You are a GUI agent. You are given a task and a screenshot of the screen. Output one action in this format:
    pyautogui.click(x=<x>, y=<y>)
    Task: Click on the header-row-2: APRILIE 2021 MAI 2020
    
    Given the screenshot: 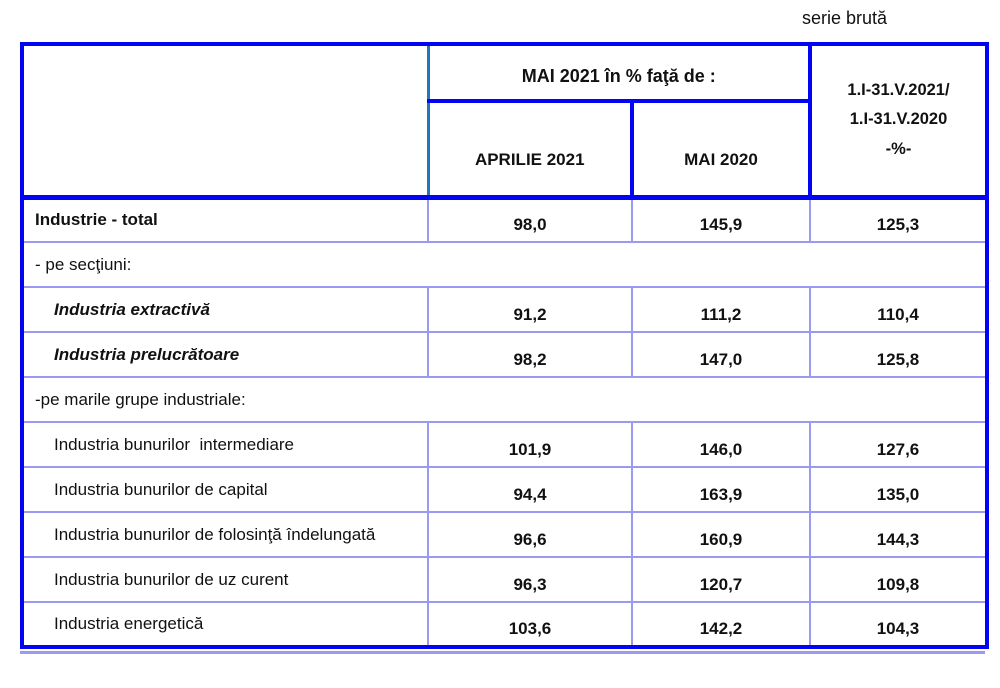 What is the action you would take?
    pyautogui.click(x=504, y=150)
    